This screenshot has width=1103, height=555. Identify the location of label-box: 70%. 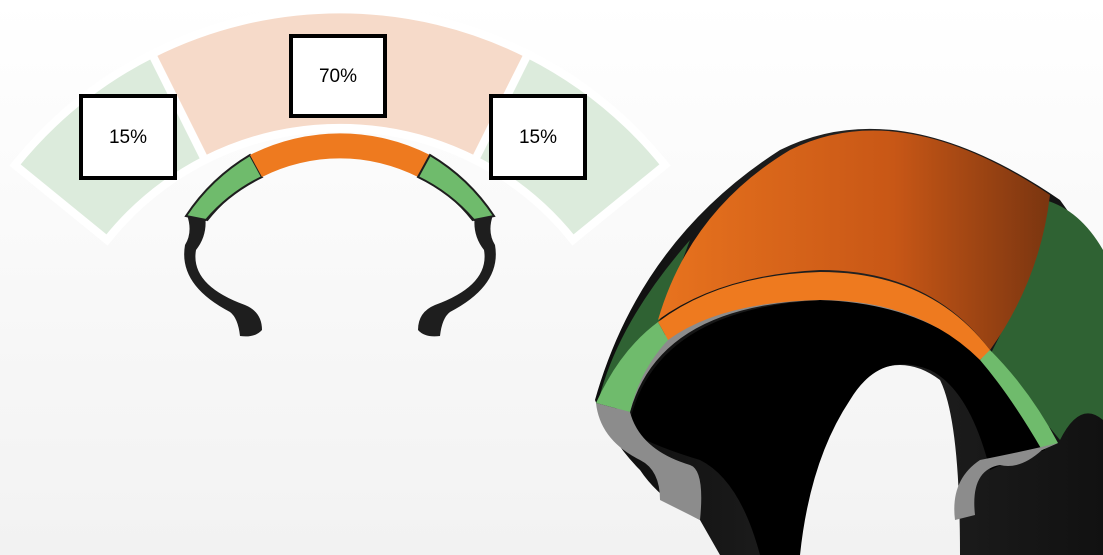
(338, 76).